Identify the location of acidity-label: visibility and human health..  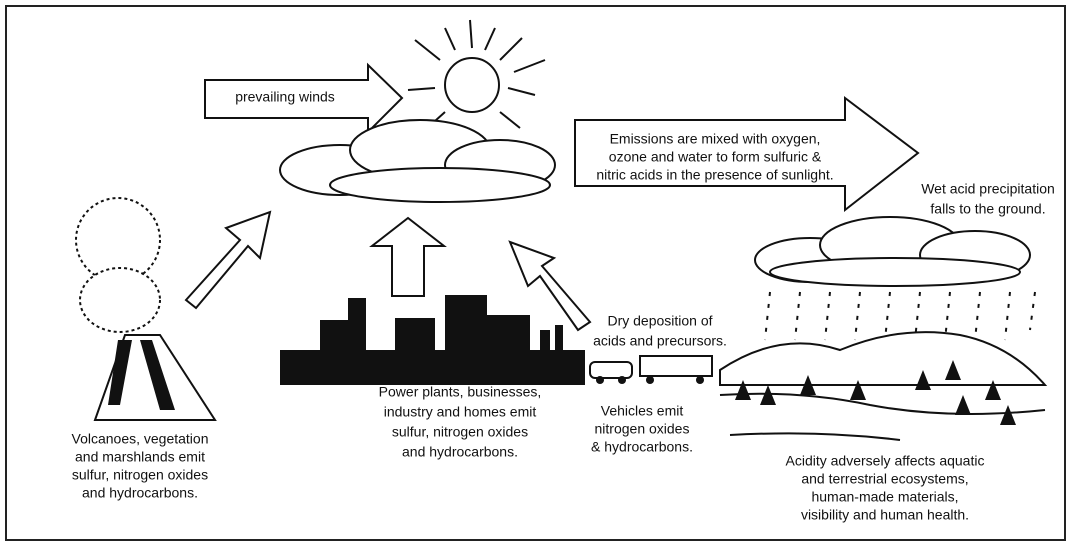
(885, 515).